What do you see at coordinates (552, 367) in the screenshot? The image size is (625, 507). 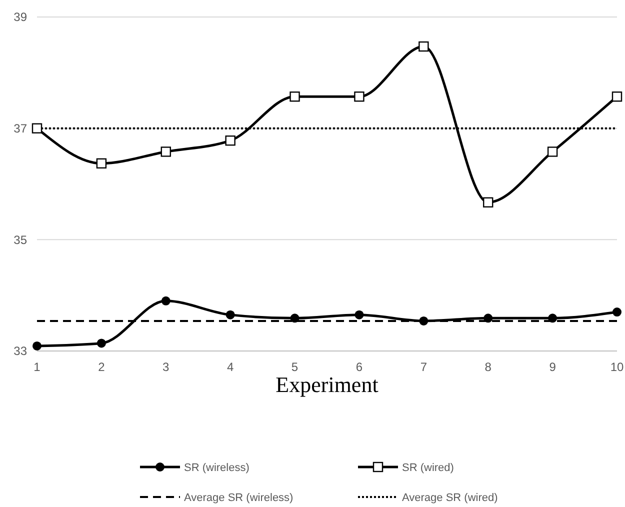 I see `x-tick-label: 9` at bounding box center [552, 367].